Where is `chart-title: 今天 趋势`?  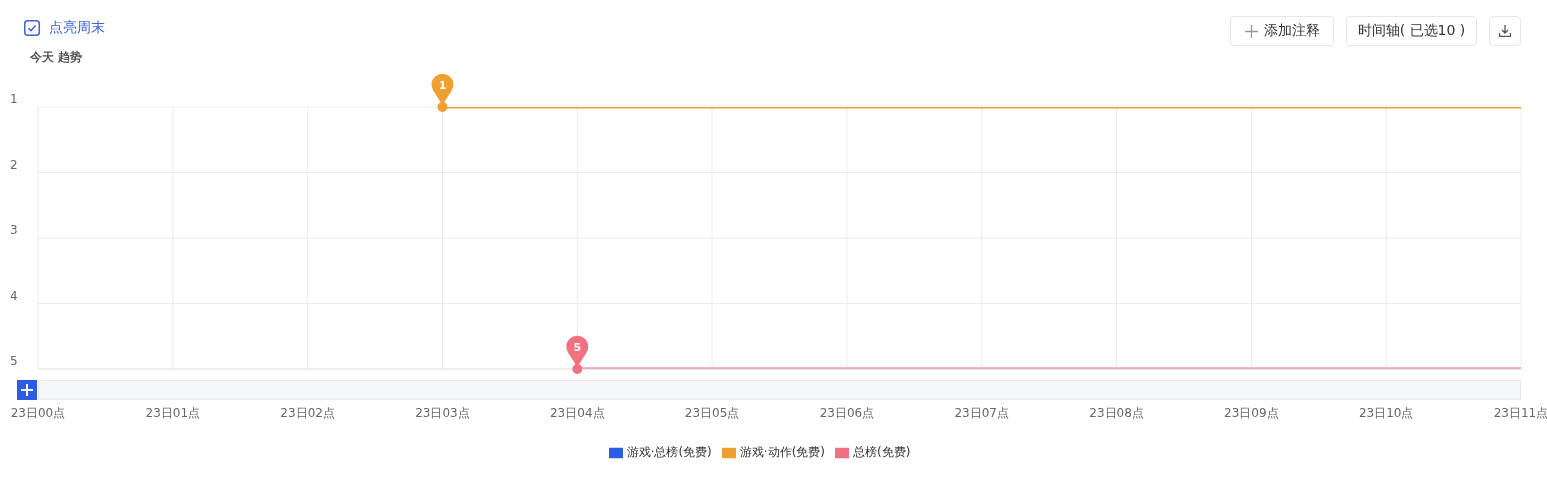
chart-title: 今天 趋势 is located at coordinates (56, 57).